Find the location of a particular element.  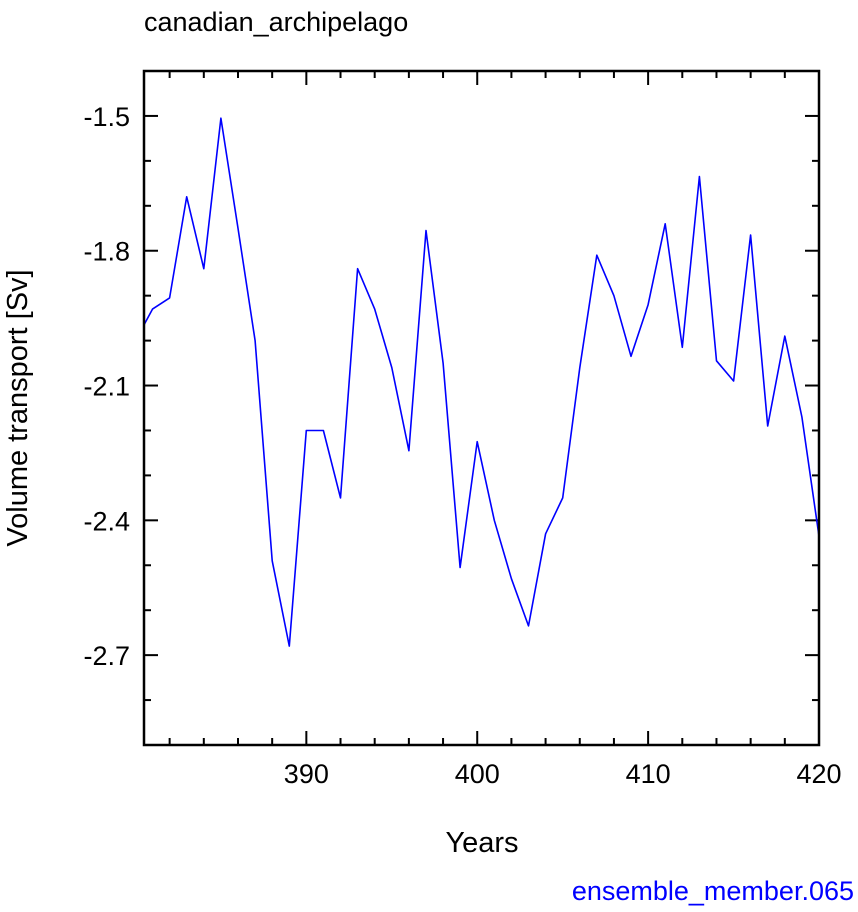

x-tick-label: 420 is located at coordinates (818, 774).